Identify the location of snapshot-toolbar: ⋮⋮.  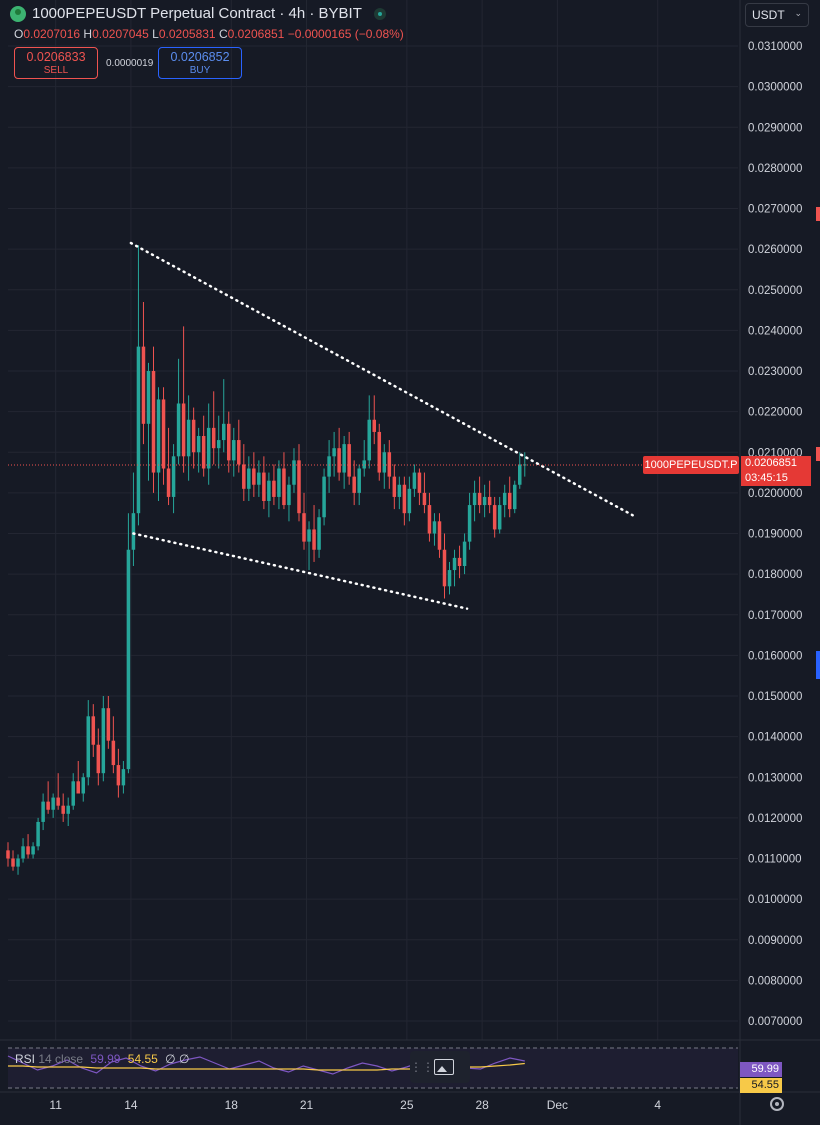
(440, 1067).